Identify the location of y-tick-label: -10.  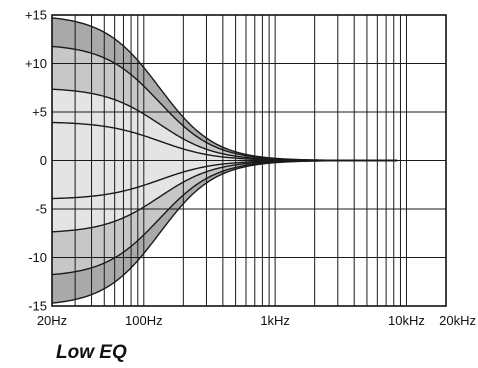
(37, 257).